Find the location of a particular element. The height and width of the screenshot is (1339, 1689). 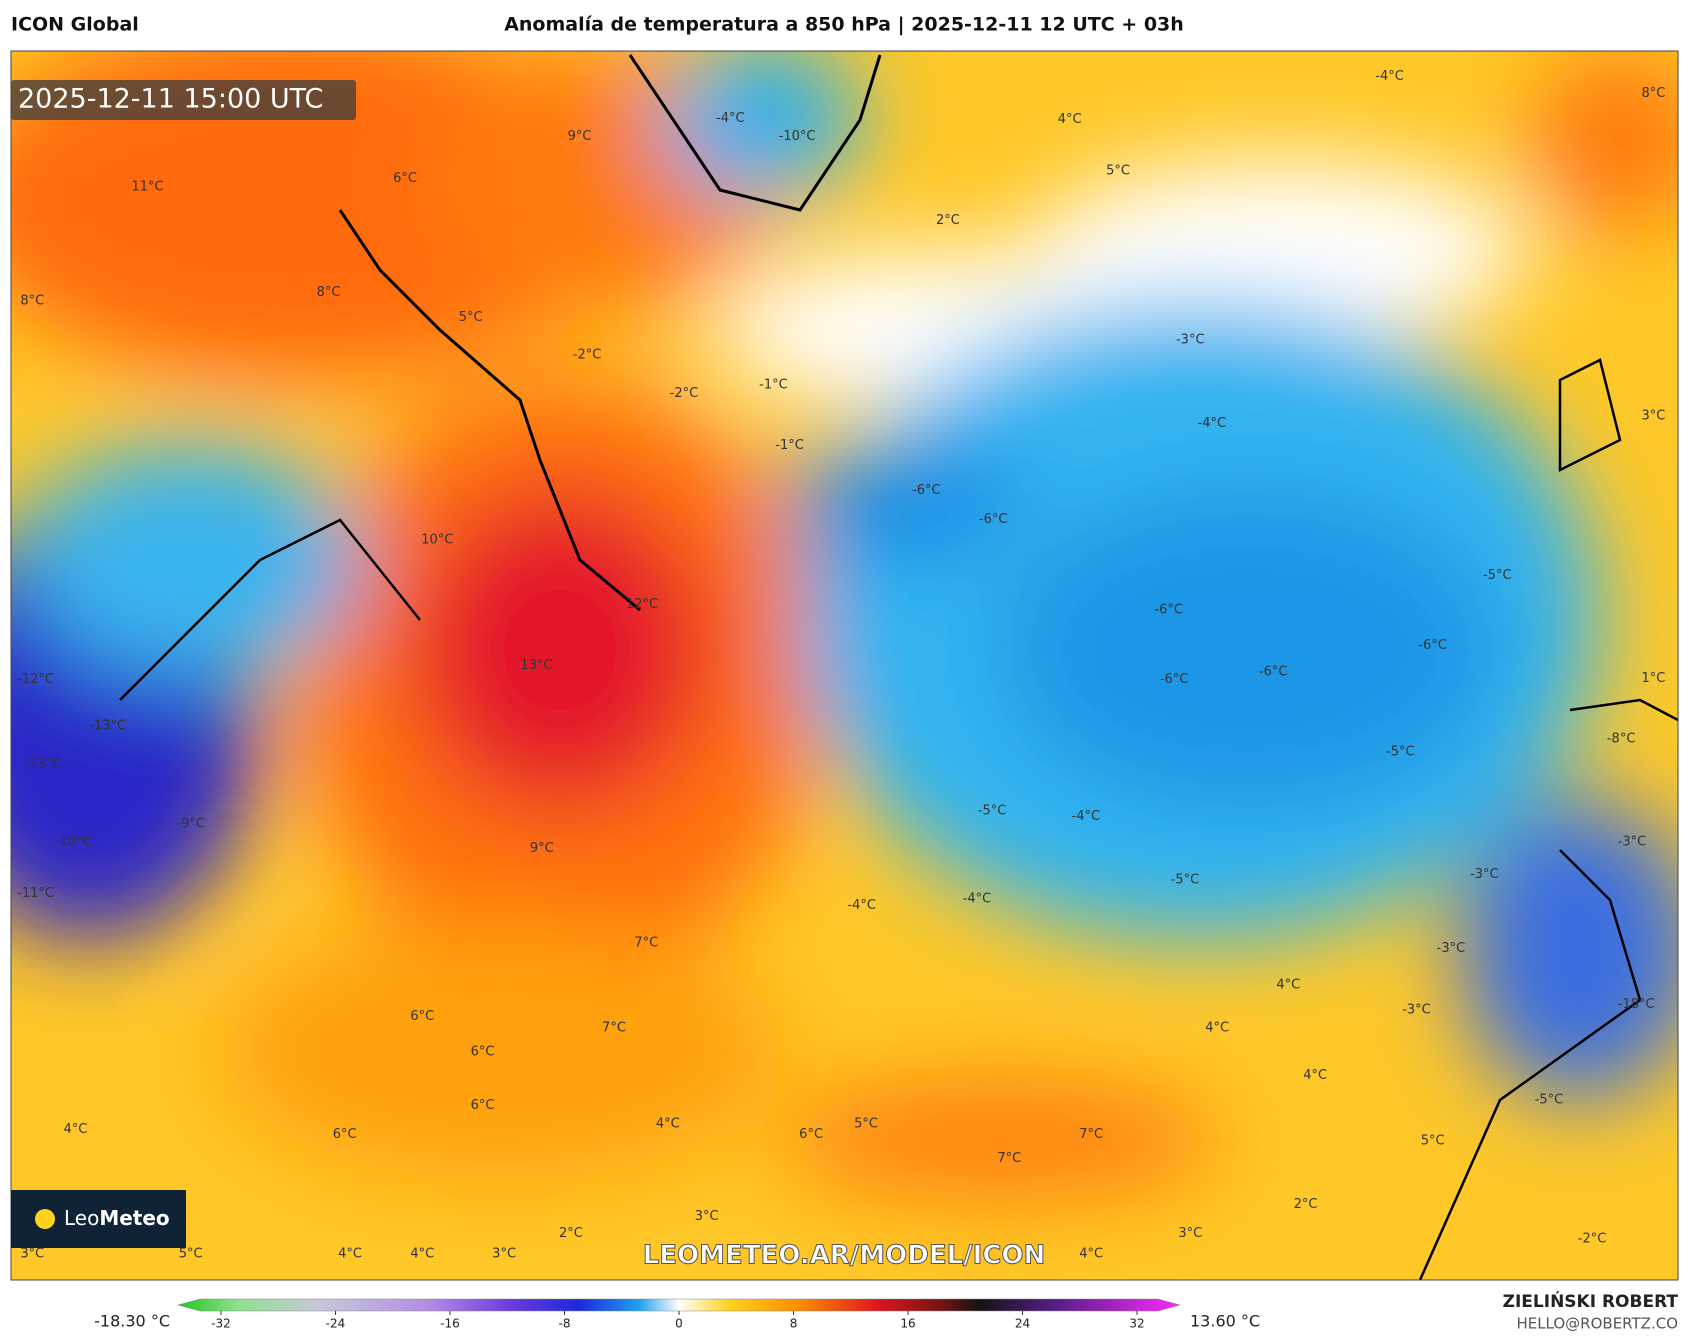

model-name: ICON Global is located at coordinates (75, 25).